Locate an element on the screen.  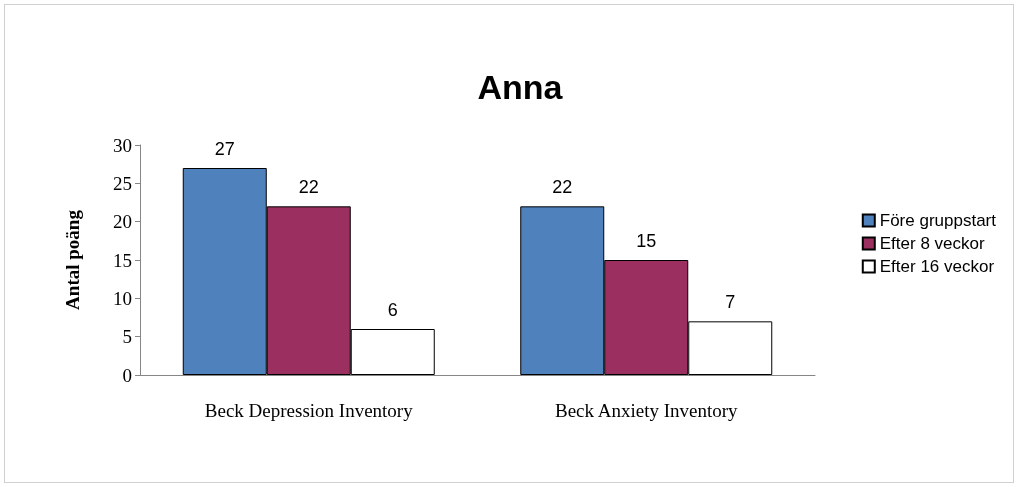
y-axis-title: Antal poäng is located at coordinates (72, 259).